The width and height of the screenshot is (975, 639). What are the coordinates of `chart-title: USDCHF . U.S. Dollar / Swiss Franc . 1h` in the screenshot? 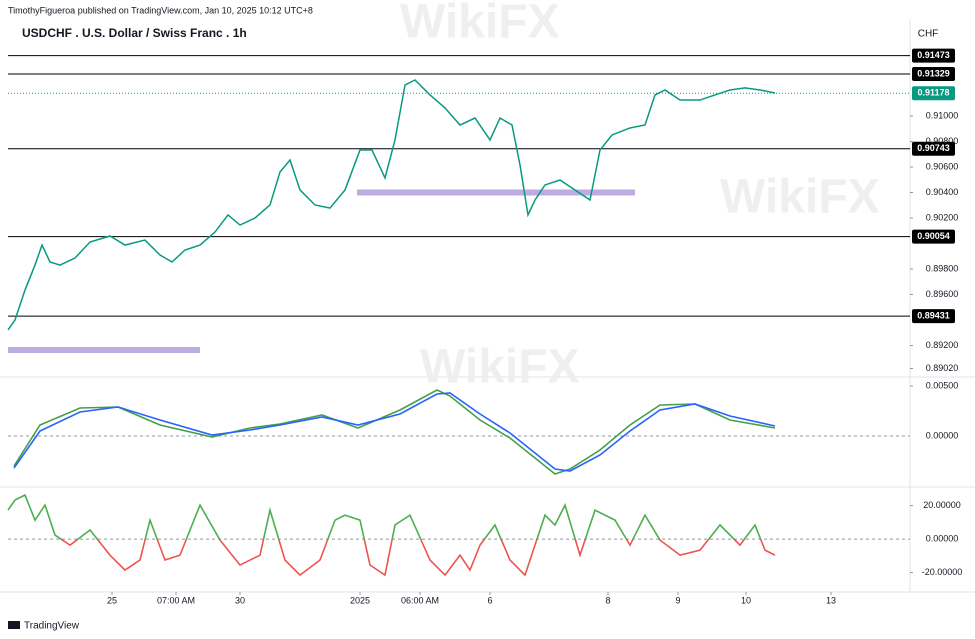 It's located at (134, 33).